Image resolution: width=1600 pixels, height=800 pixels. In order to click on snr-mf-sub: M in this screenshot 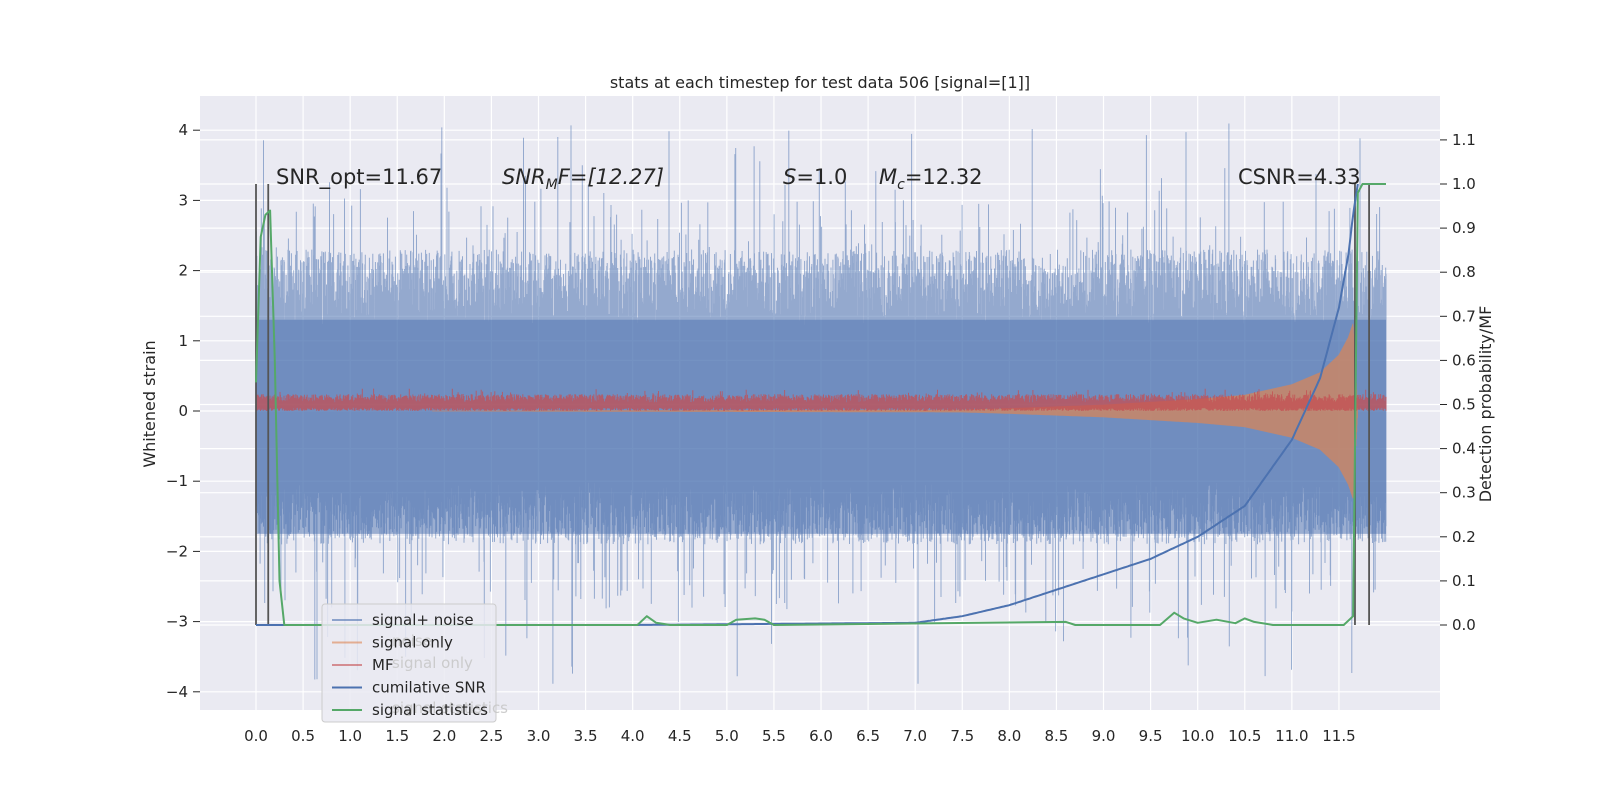, I will do `click(552, 185)`.